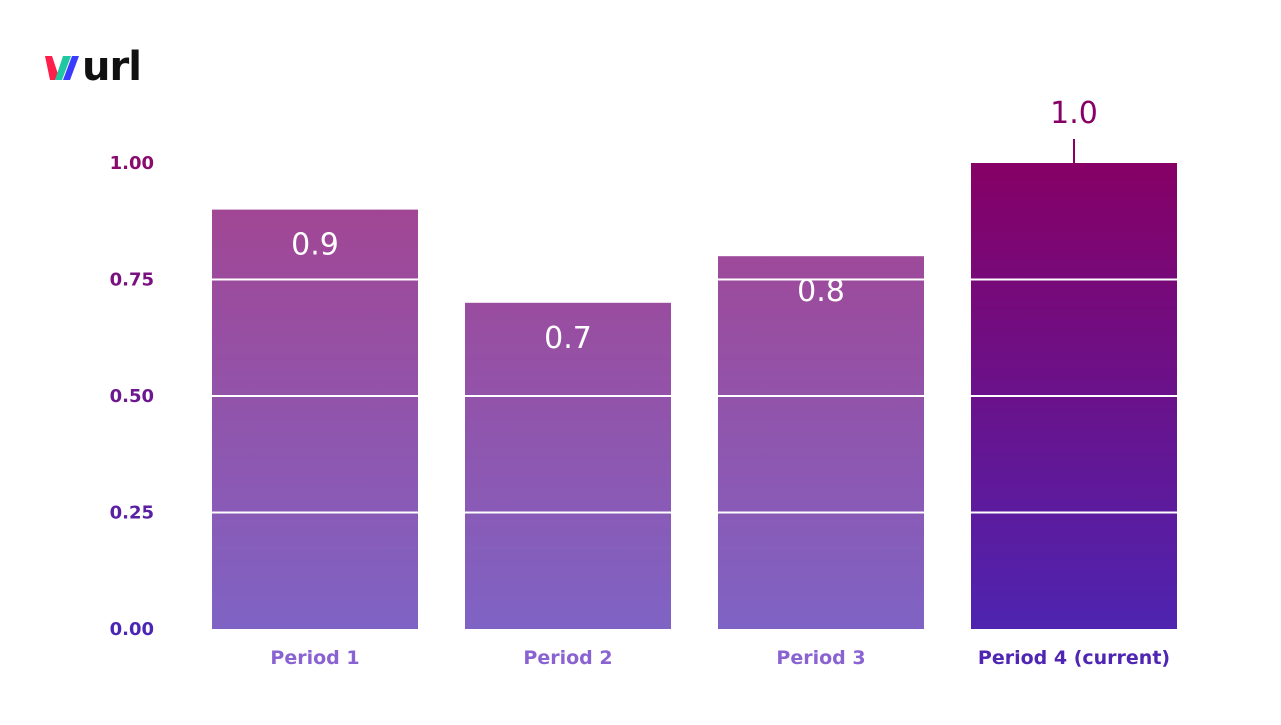 The width and height of the screenshot is (1281, 725). What do you see at coordinates (315, 245) in the screenshot?
I see `data-label: 0.9` at bounding box center [315, 245].